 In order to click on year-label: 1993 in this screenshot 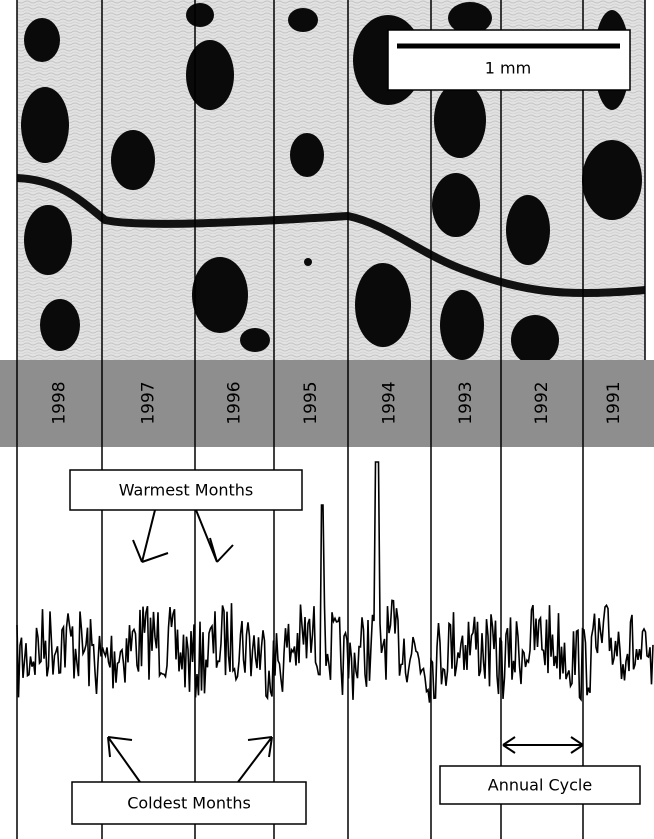, I will do `click(466, 402)`.